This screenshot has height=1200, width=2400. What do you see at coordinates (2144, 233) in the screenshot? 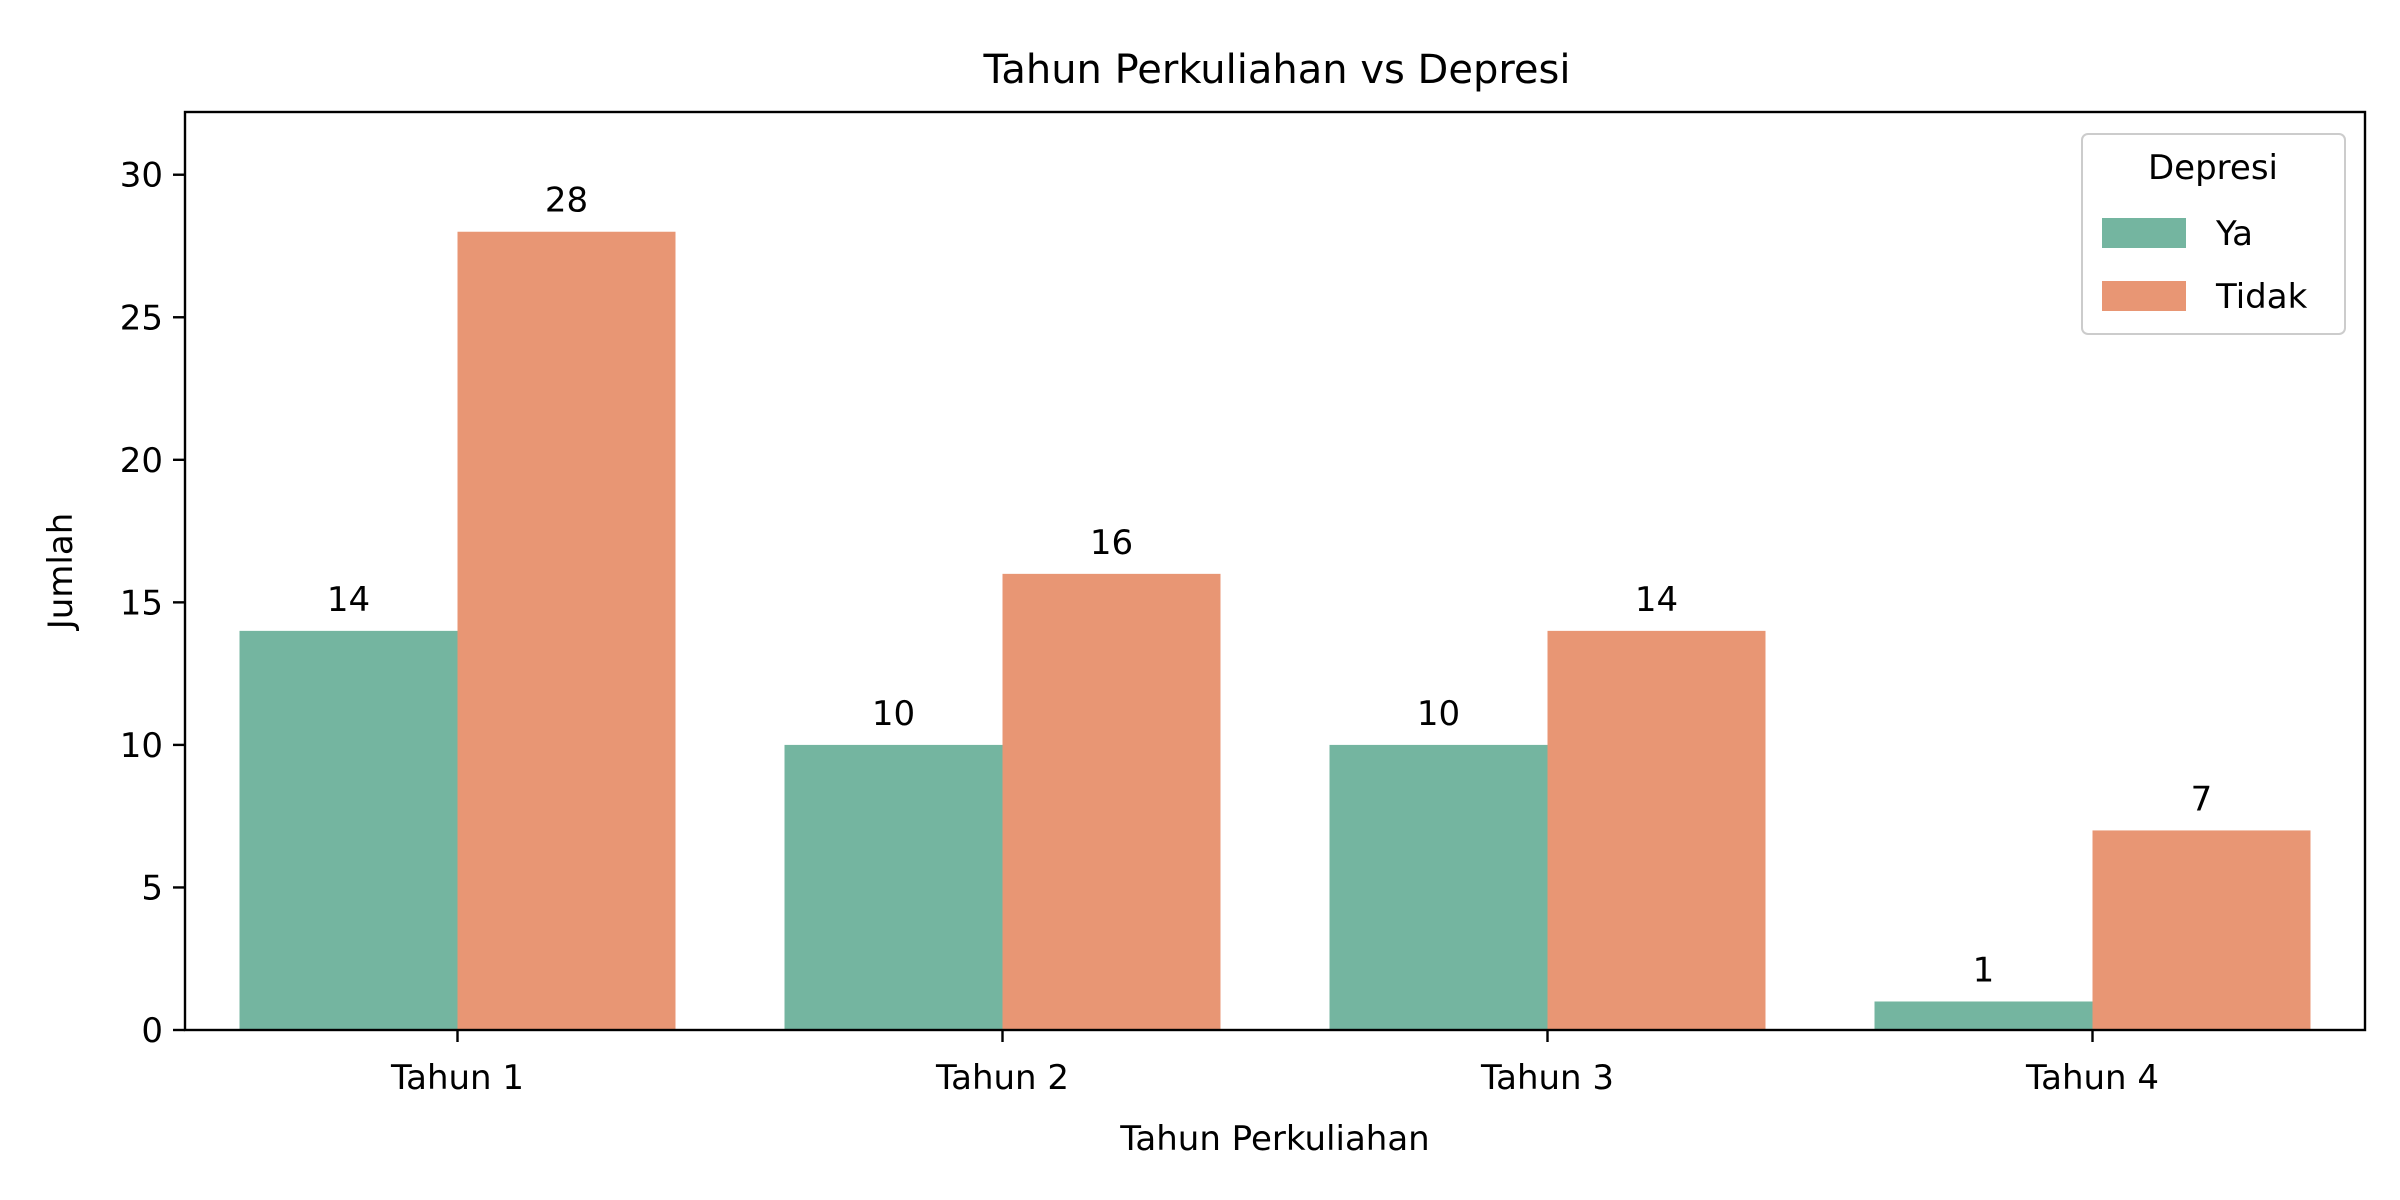
I see `legend-swatch-ya` at bounding box center [2144, 233].